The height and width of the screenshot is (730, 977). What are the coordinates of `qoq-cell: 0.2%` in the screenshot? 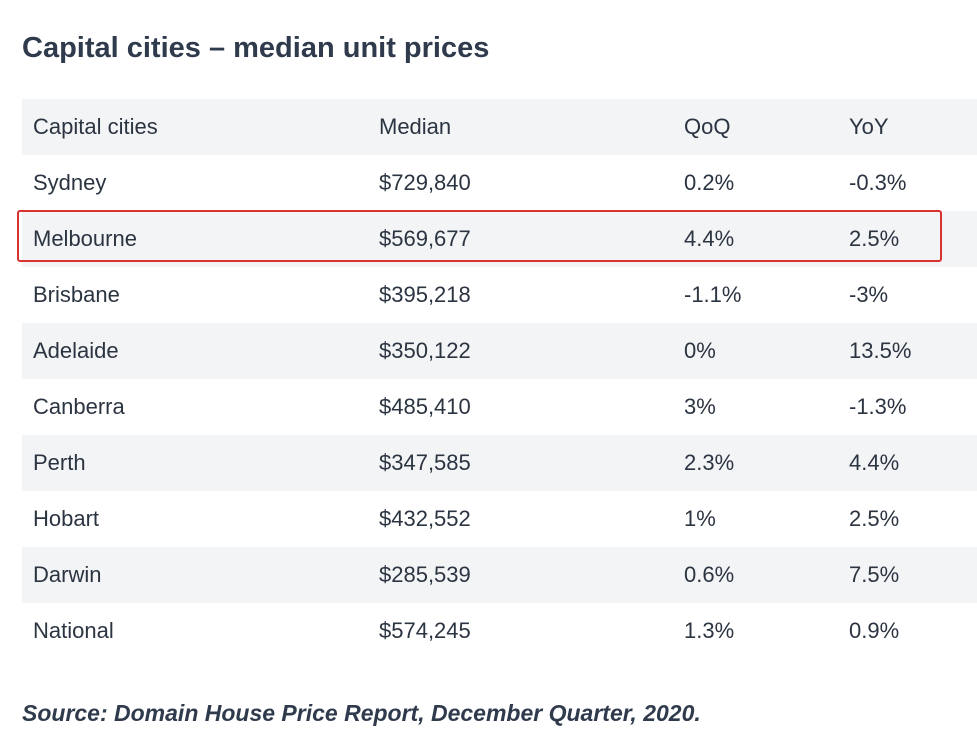 It's located at (709, 182).